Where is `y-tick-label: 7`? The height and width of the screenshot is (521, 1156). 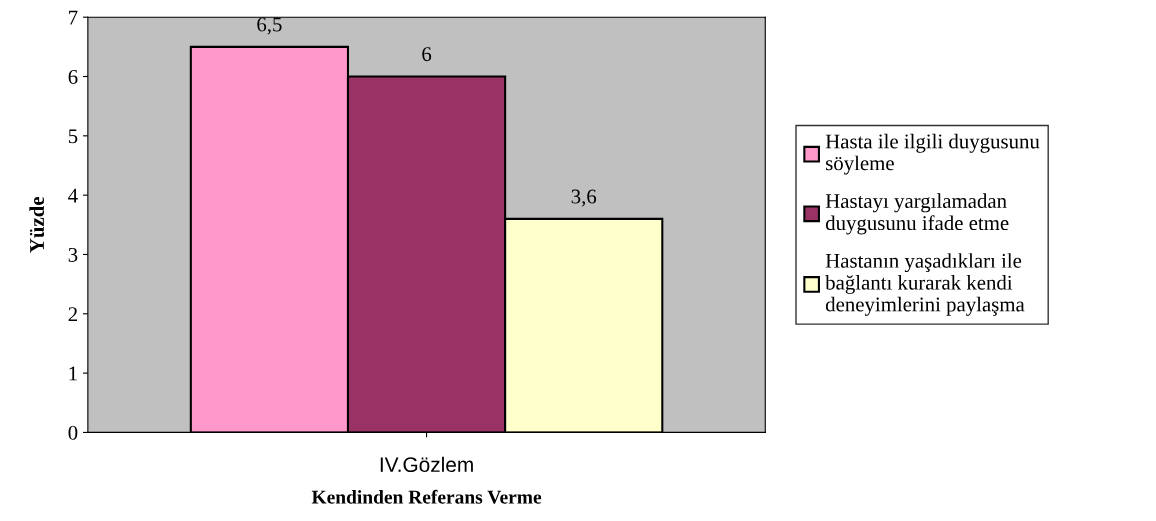 y-tick-label: 7 is located at coordinates (73, 17).